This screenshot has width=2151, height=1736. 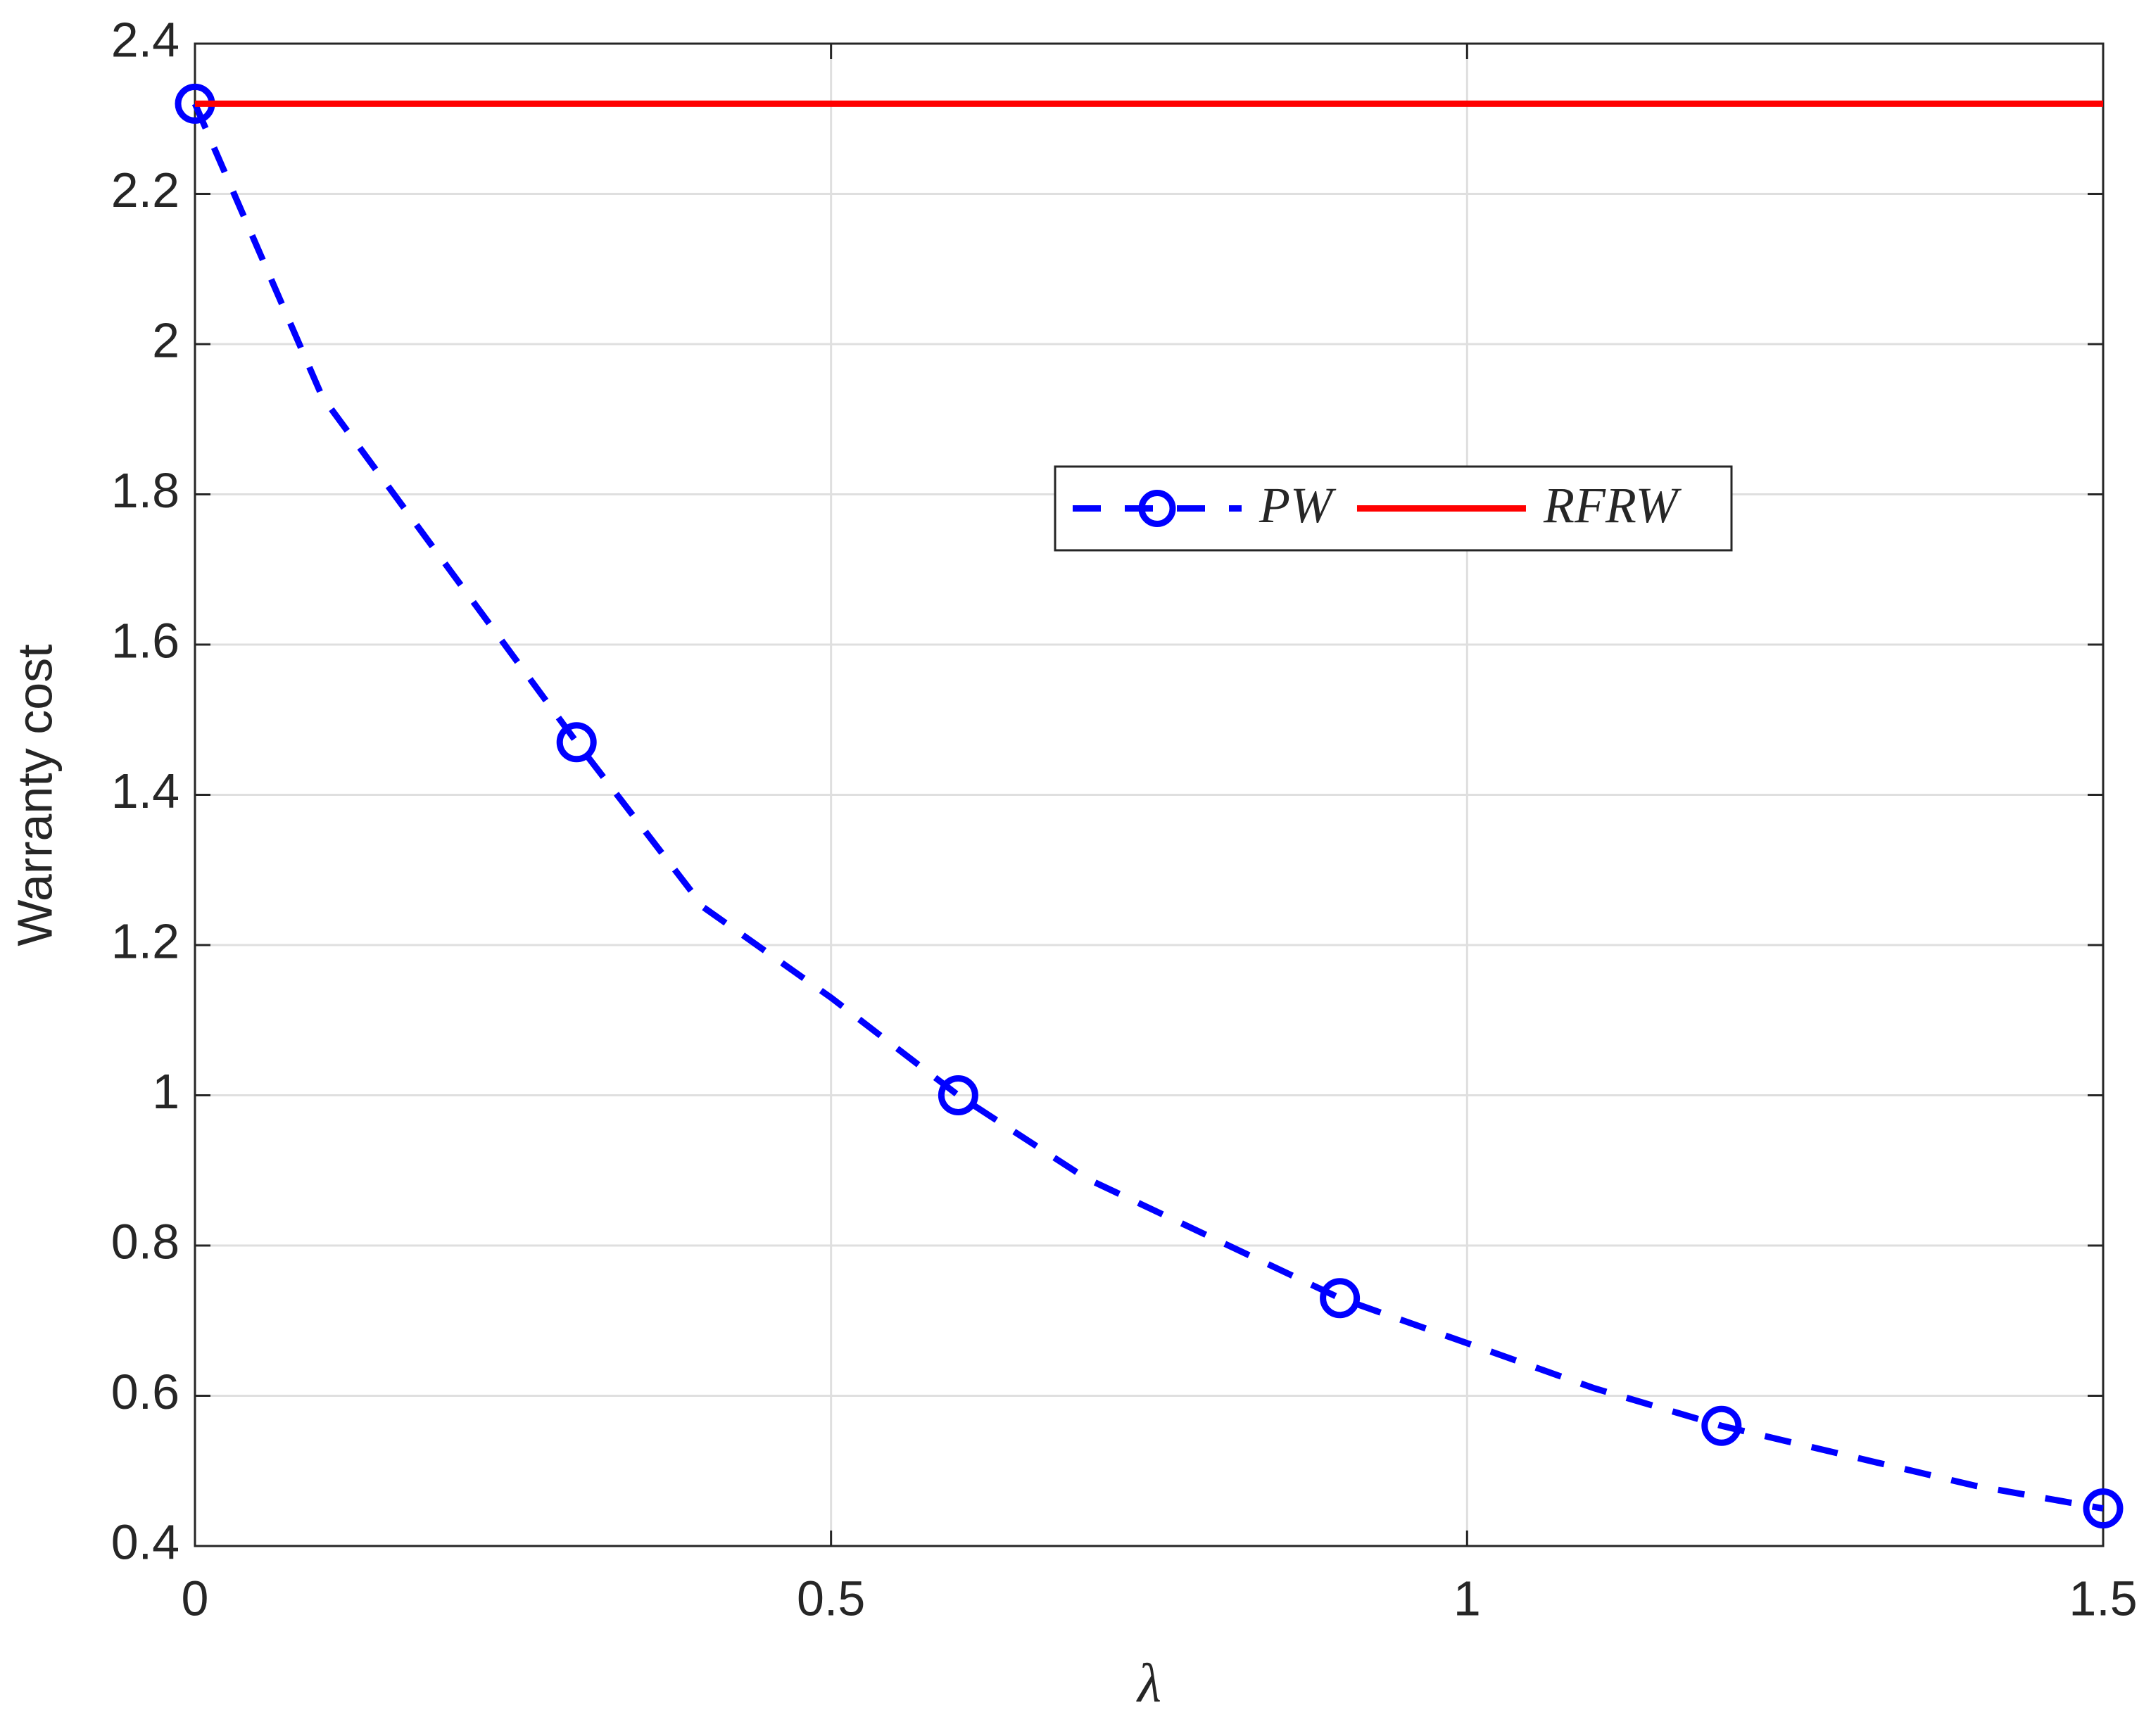 I want to click on y-tick-label: 0.8, so click(x=145, y=1241).